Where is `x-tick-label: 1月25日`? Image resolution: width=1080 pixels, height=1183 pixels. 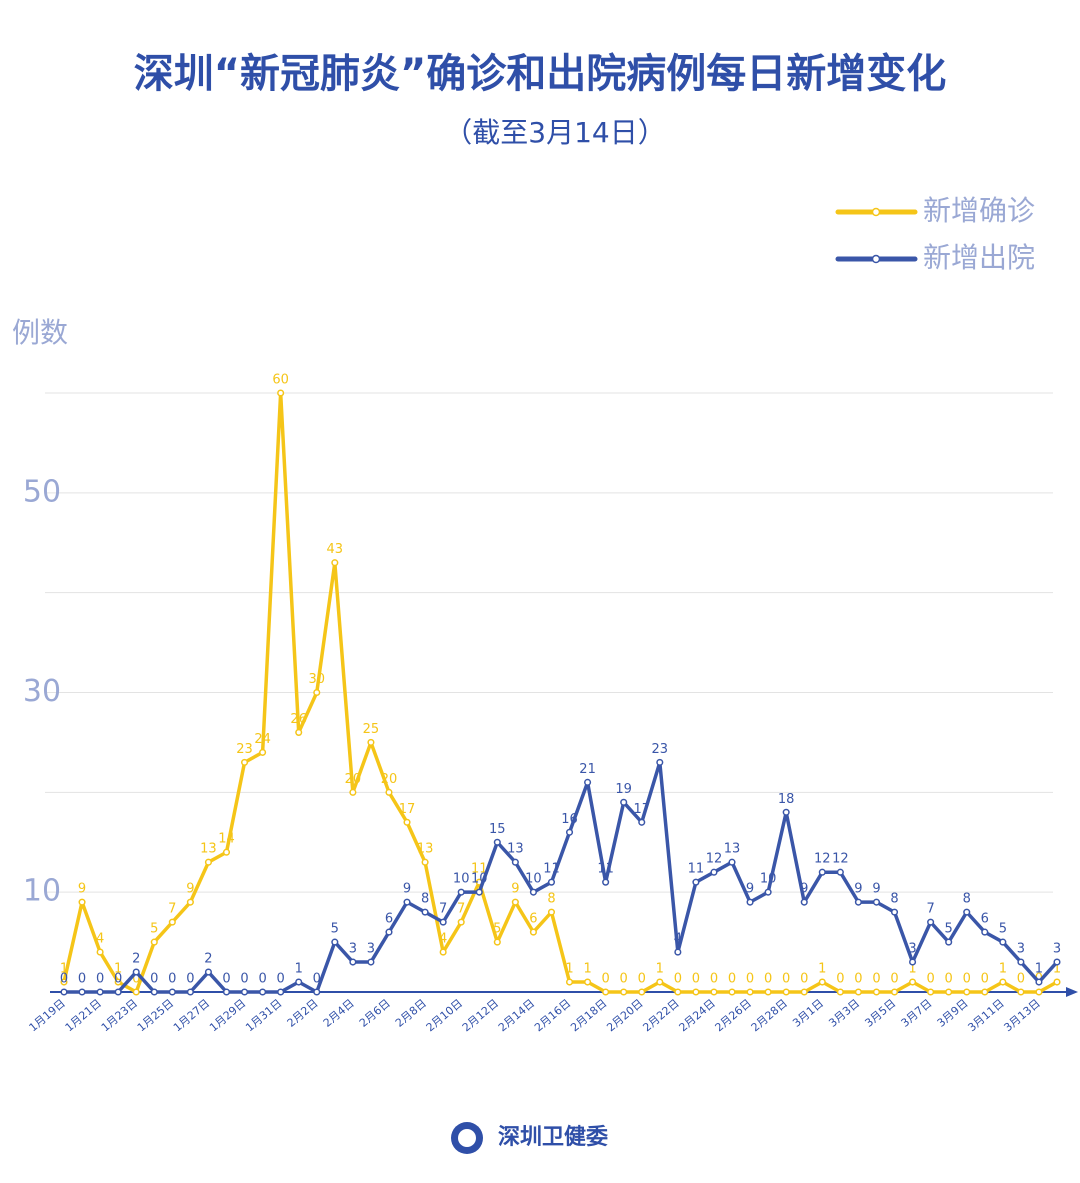 x-tick-label: 1月25日 is located at coordinates (155, 1016).